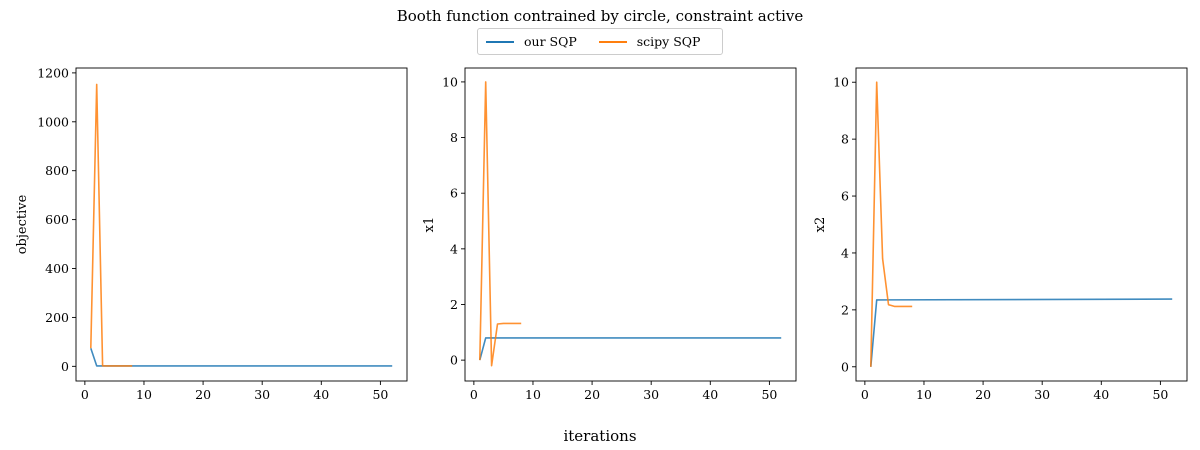 The image size is (1200, 450). What do you see at coordinates (600, 436) in the screenshot?
I see `figure-x-axis-label: iterations` at bounding box center [600, 436].